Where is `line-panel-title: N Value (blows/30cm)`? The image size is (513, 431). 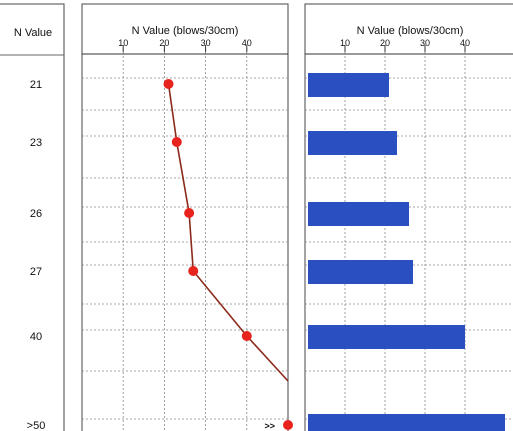
line-panel-title: N Value (blows/30cm) is located at coordinates (185, 31).